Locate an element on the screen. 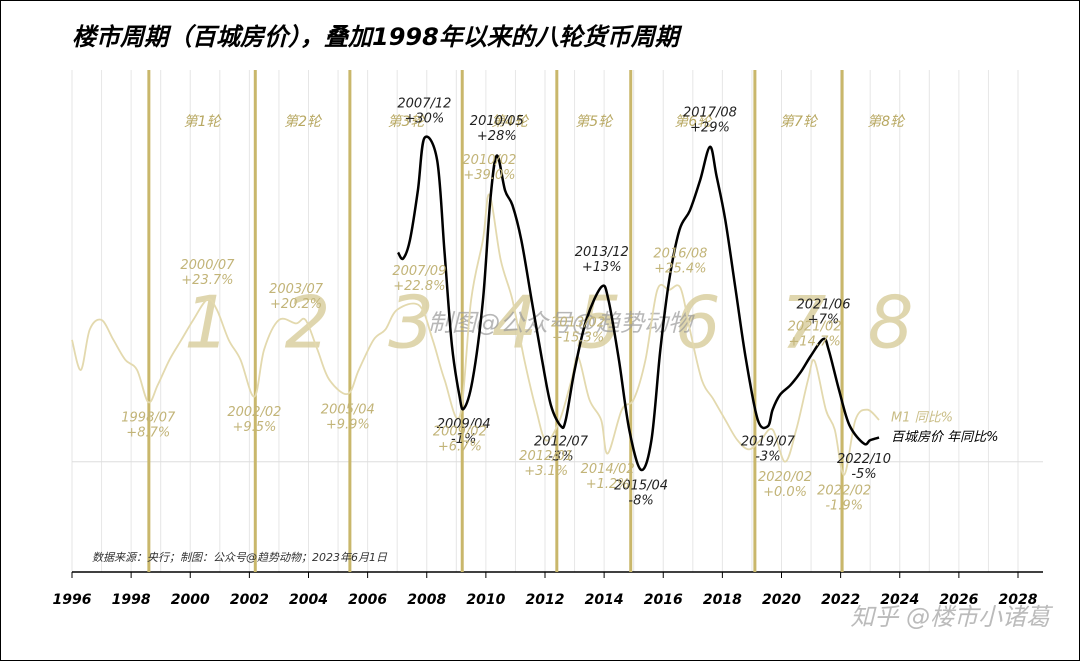  annotation: +30% is located at coordinates (424, 119).